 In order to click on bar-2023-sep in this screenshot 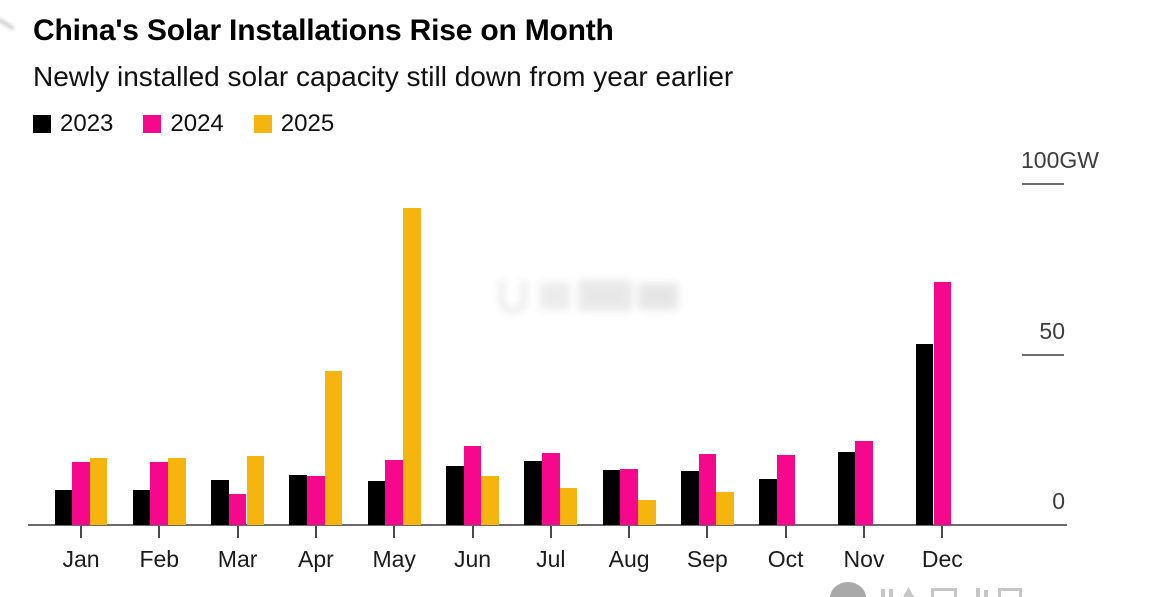, I will do `click(689, 498)`.